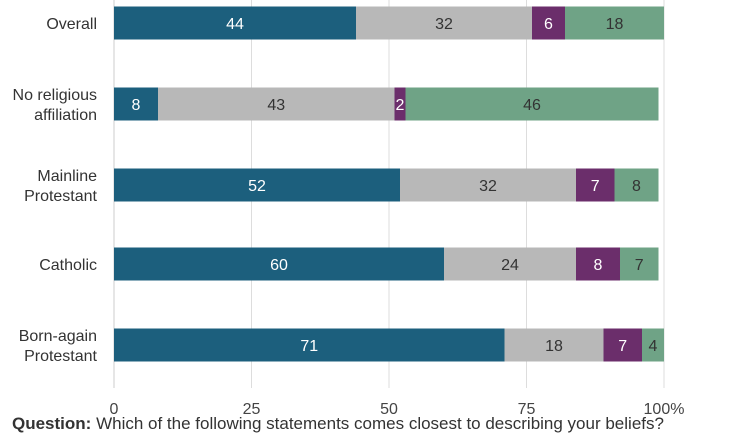  What do you see at coordinates (65, 115) in the screenshot?
I see `category-label: affiliation` at bounding box center [65, 115].